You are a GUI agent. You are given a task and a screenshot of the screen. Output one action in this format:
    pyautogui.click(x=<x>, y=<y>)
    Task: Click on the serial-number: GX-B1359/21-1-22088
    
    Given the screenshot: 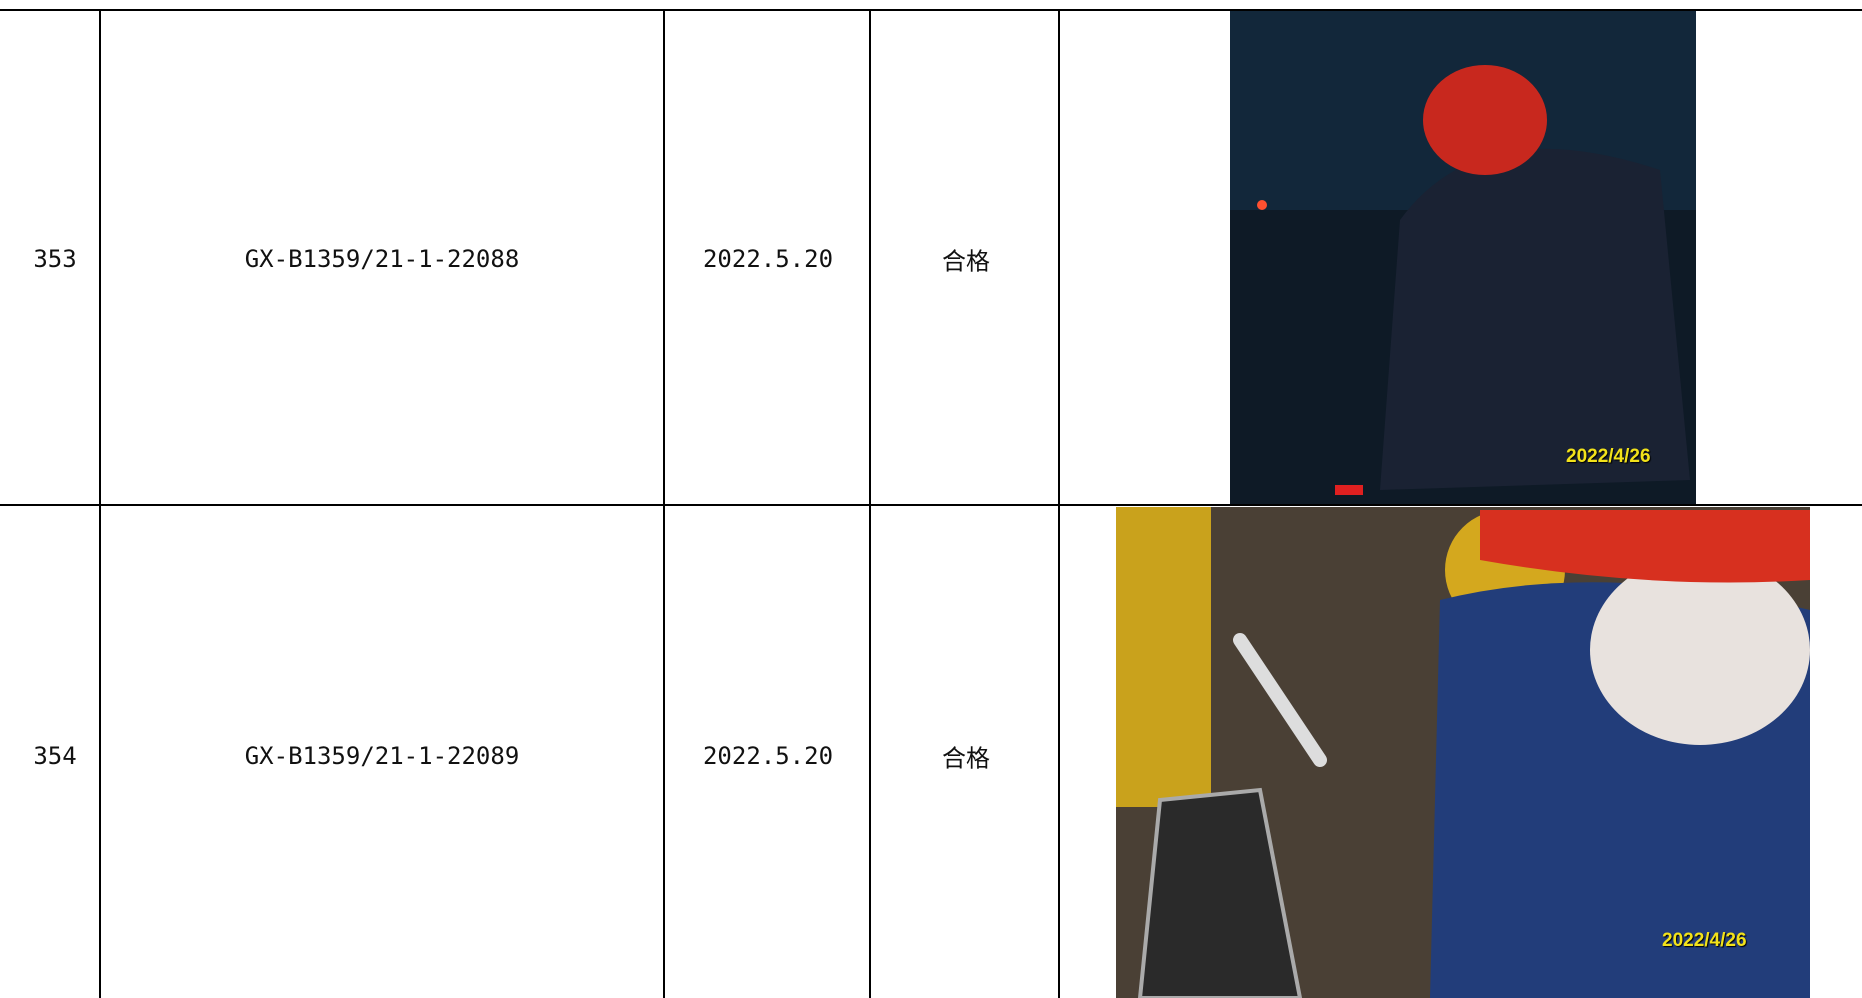 What is the action you would take?
    pyautogui.click(x=382, y=259)
    